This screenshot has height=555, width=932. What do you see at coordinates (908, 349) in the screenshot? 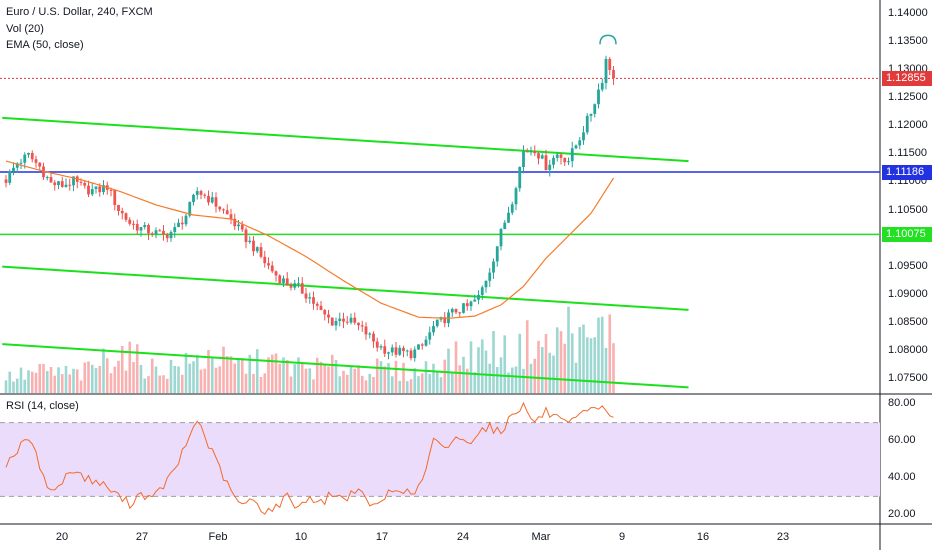
I see `price-tick-label: 1.08000` at bounding box center [908, 349].